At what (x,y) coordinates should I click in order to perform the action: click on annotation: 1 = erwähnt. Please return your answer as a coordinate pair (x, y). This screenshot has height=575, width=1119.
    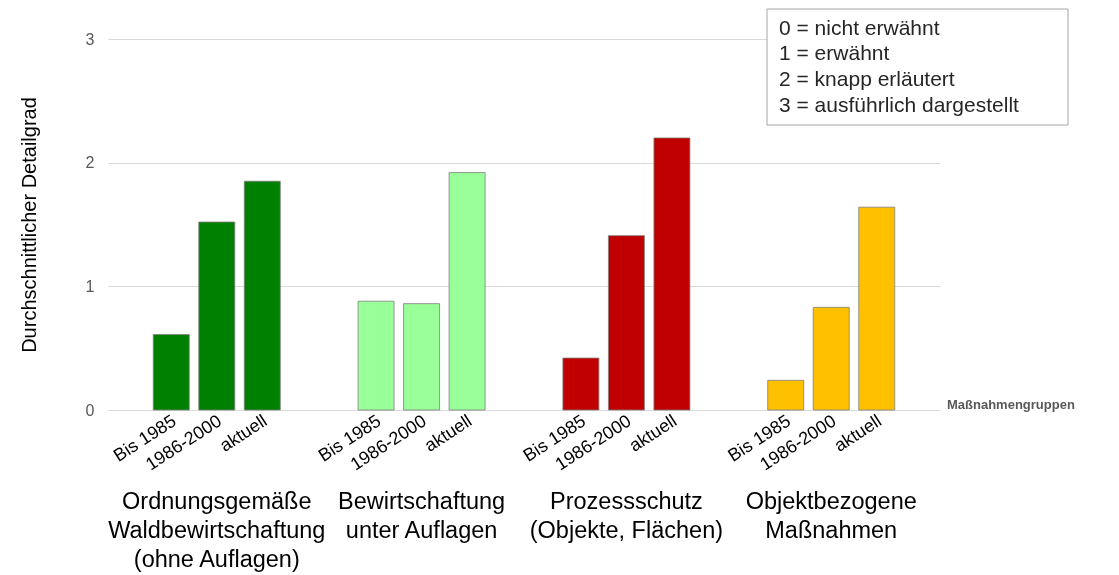
    Looking at the image, I should click on (834, 53).